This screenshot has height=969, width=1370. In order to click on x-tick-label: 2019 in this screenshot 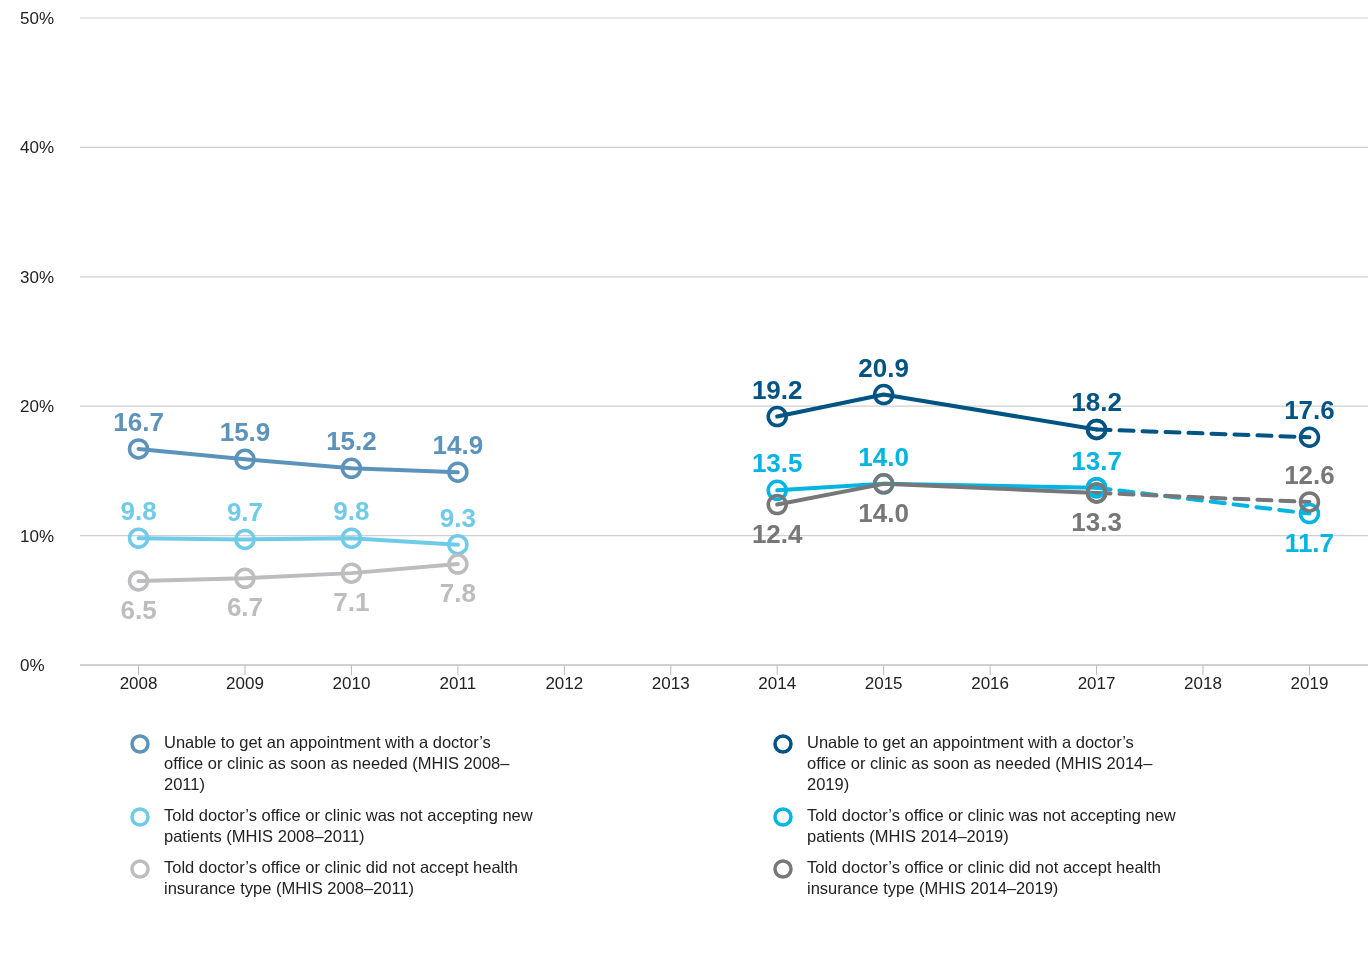, I will do `click(1309, 684)`.